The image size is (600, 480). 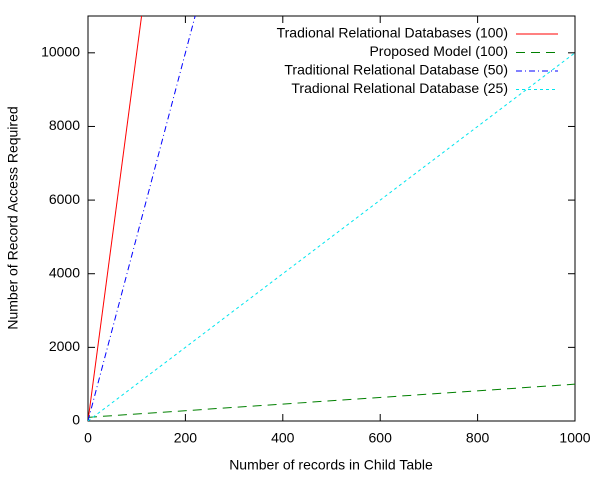 I want to click on y-tick-label: 10000, so click(x=60, y=52).